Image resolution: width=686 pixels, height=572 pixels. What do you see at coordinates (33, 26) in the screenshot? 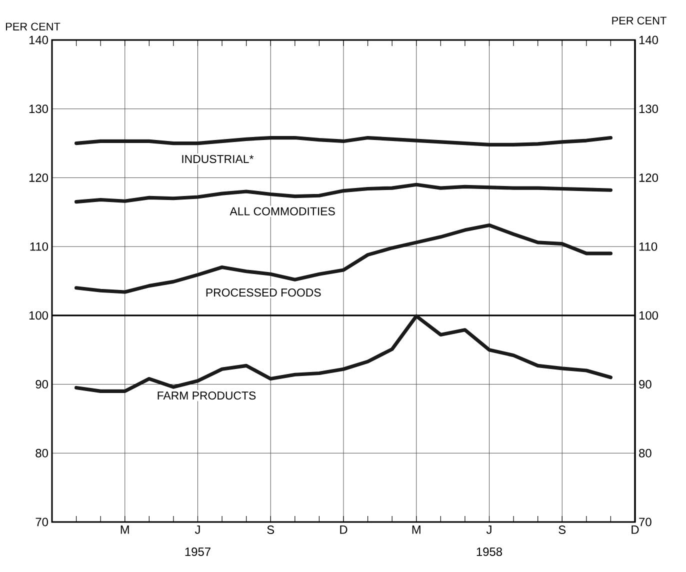
I see `y-axis-title: PER CENT` at bounding box center [33, 26].